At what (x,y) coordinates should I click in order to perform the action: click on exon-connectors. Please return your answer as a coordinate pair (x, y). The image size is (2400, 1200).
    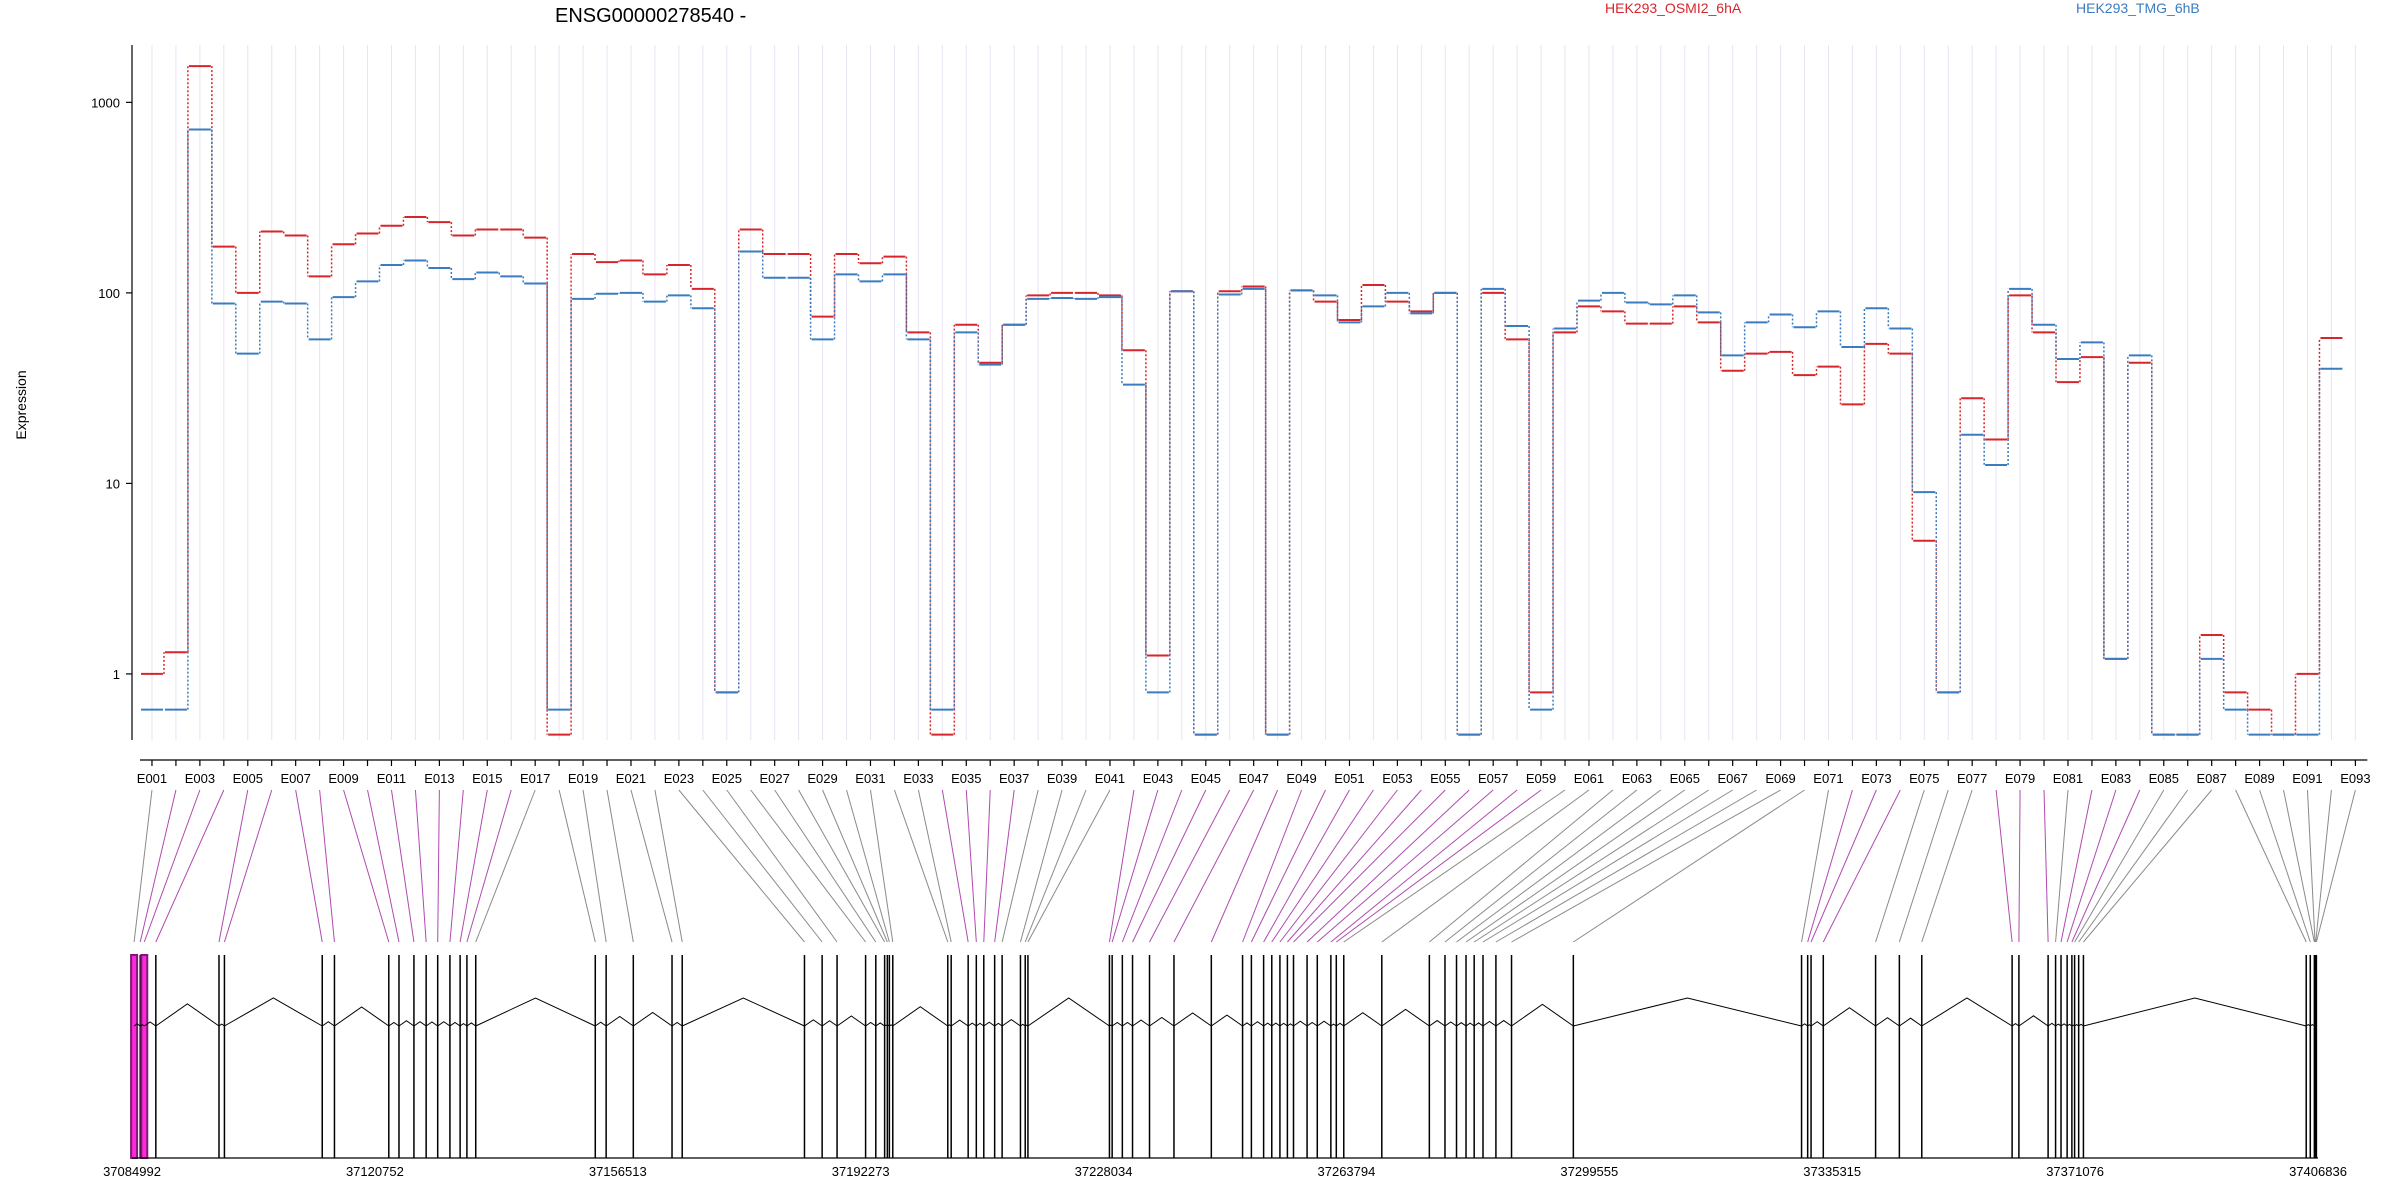
    Looking at the image, I should click on (1244, 866).